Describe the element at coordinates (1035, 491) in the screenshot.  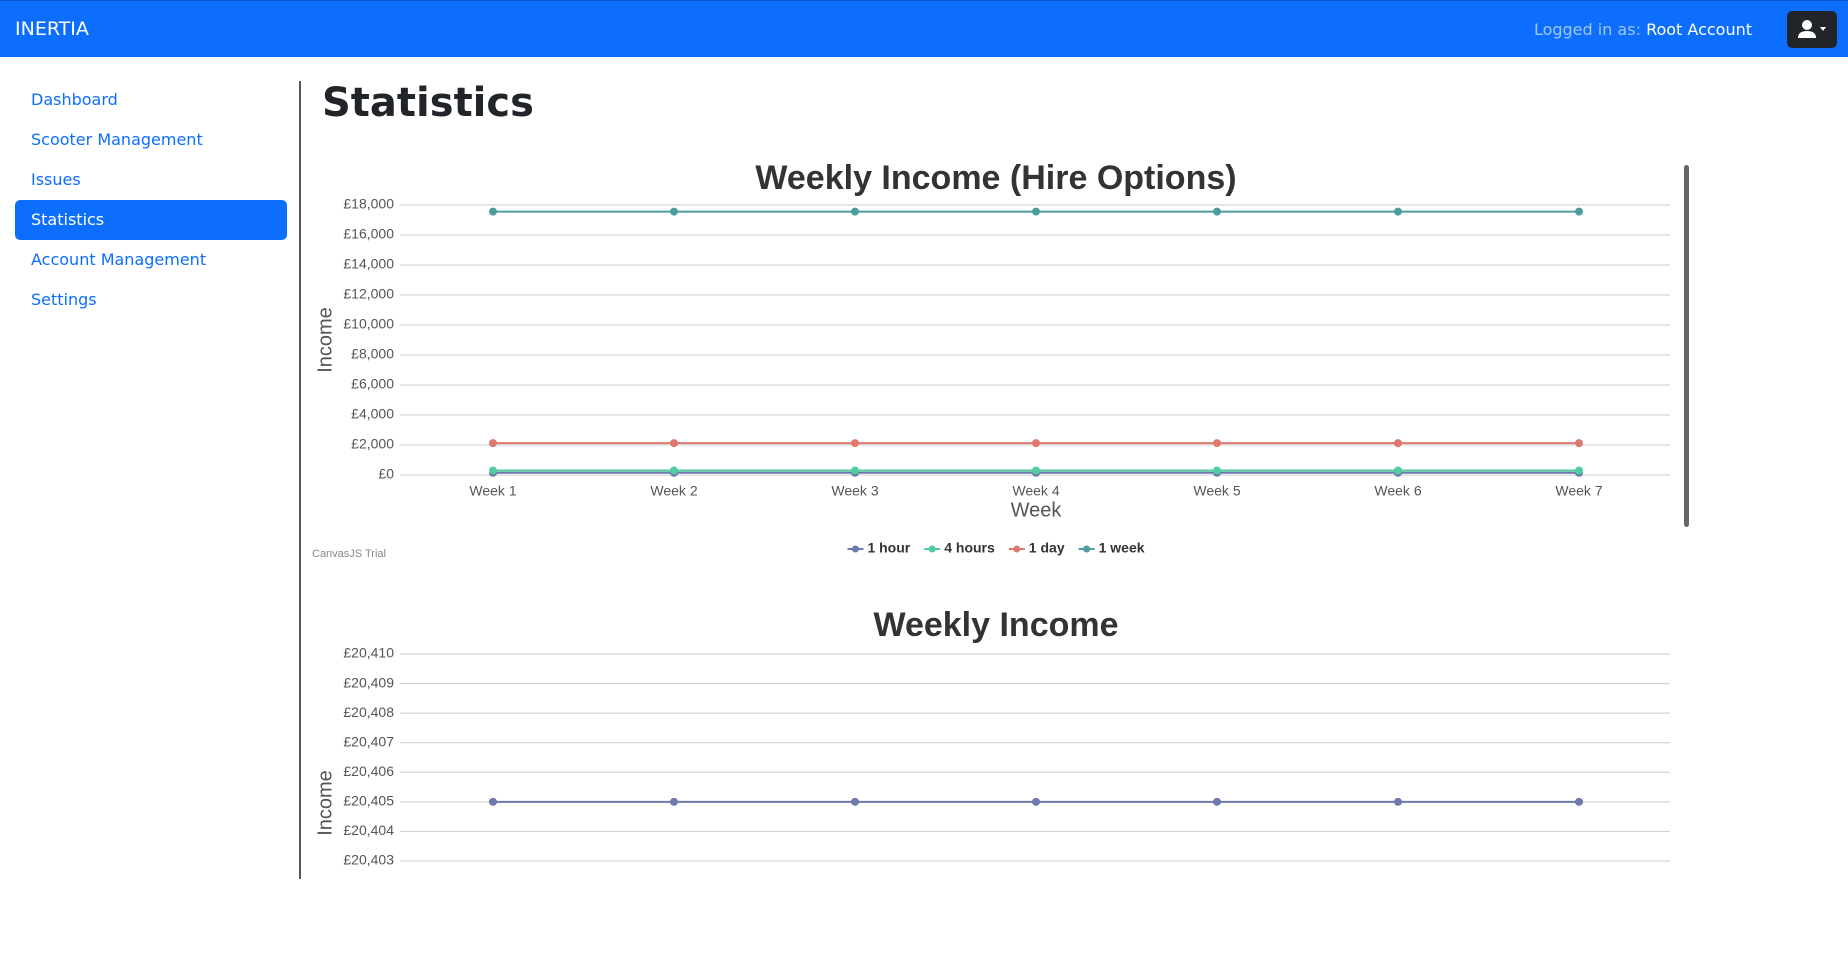
I see `x-tick-label: Week 4` at that location.